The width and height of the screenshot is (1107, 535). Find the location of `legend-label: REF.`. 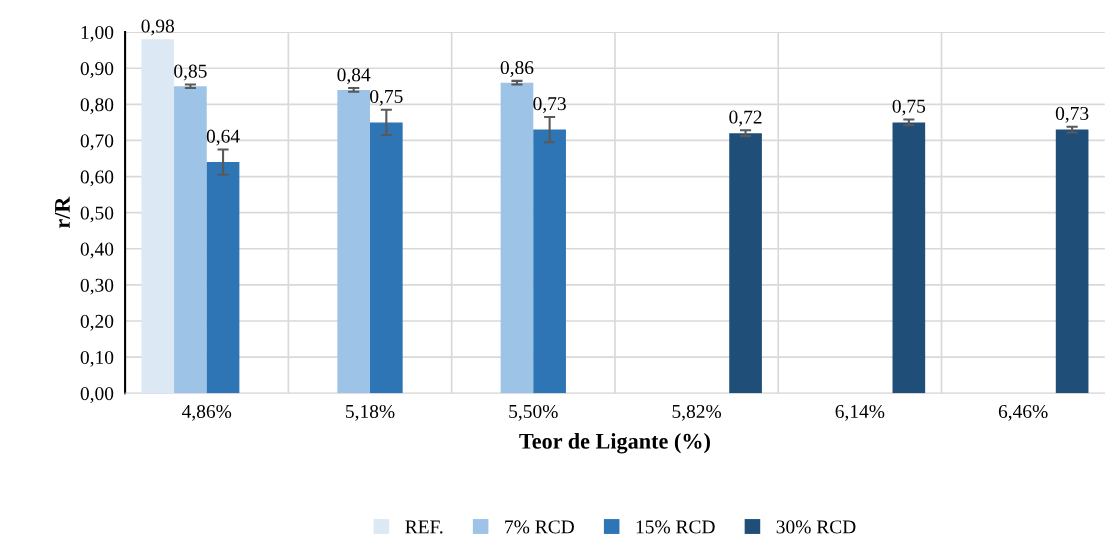

legend-label: REF. is located at coordinates (424, 527).